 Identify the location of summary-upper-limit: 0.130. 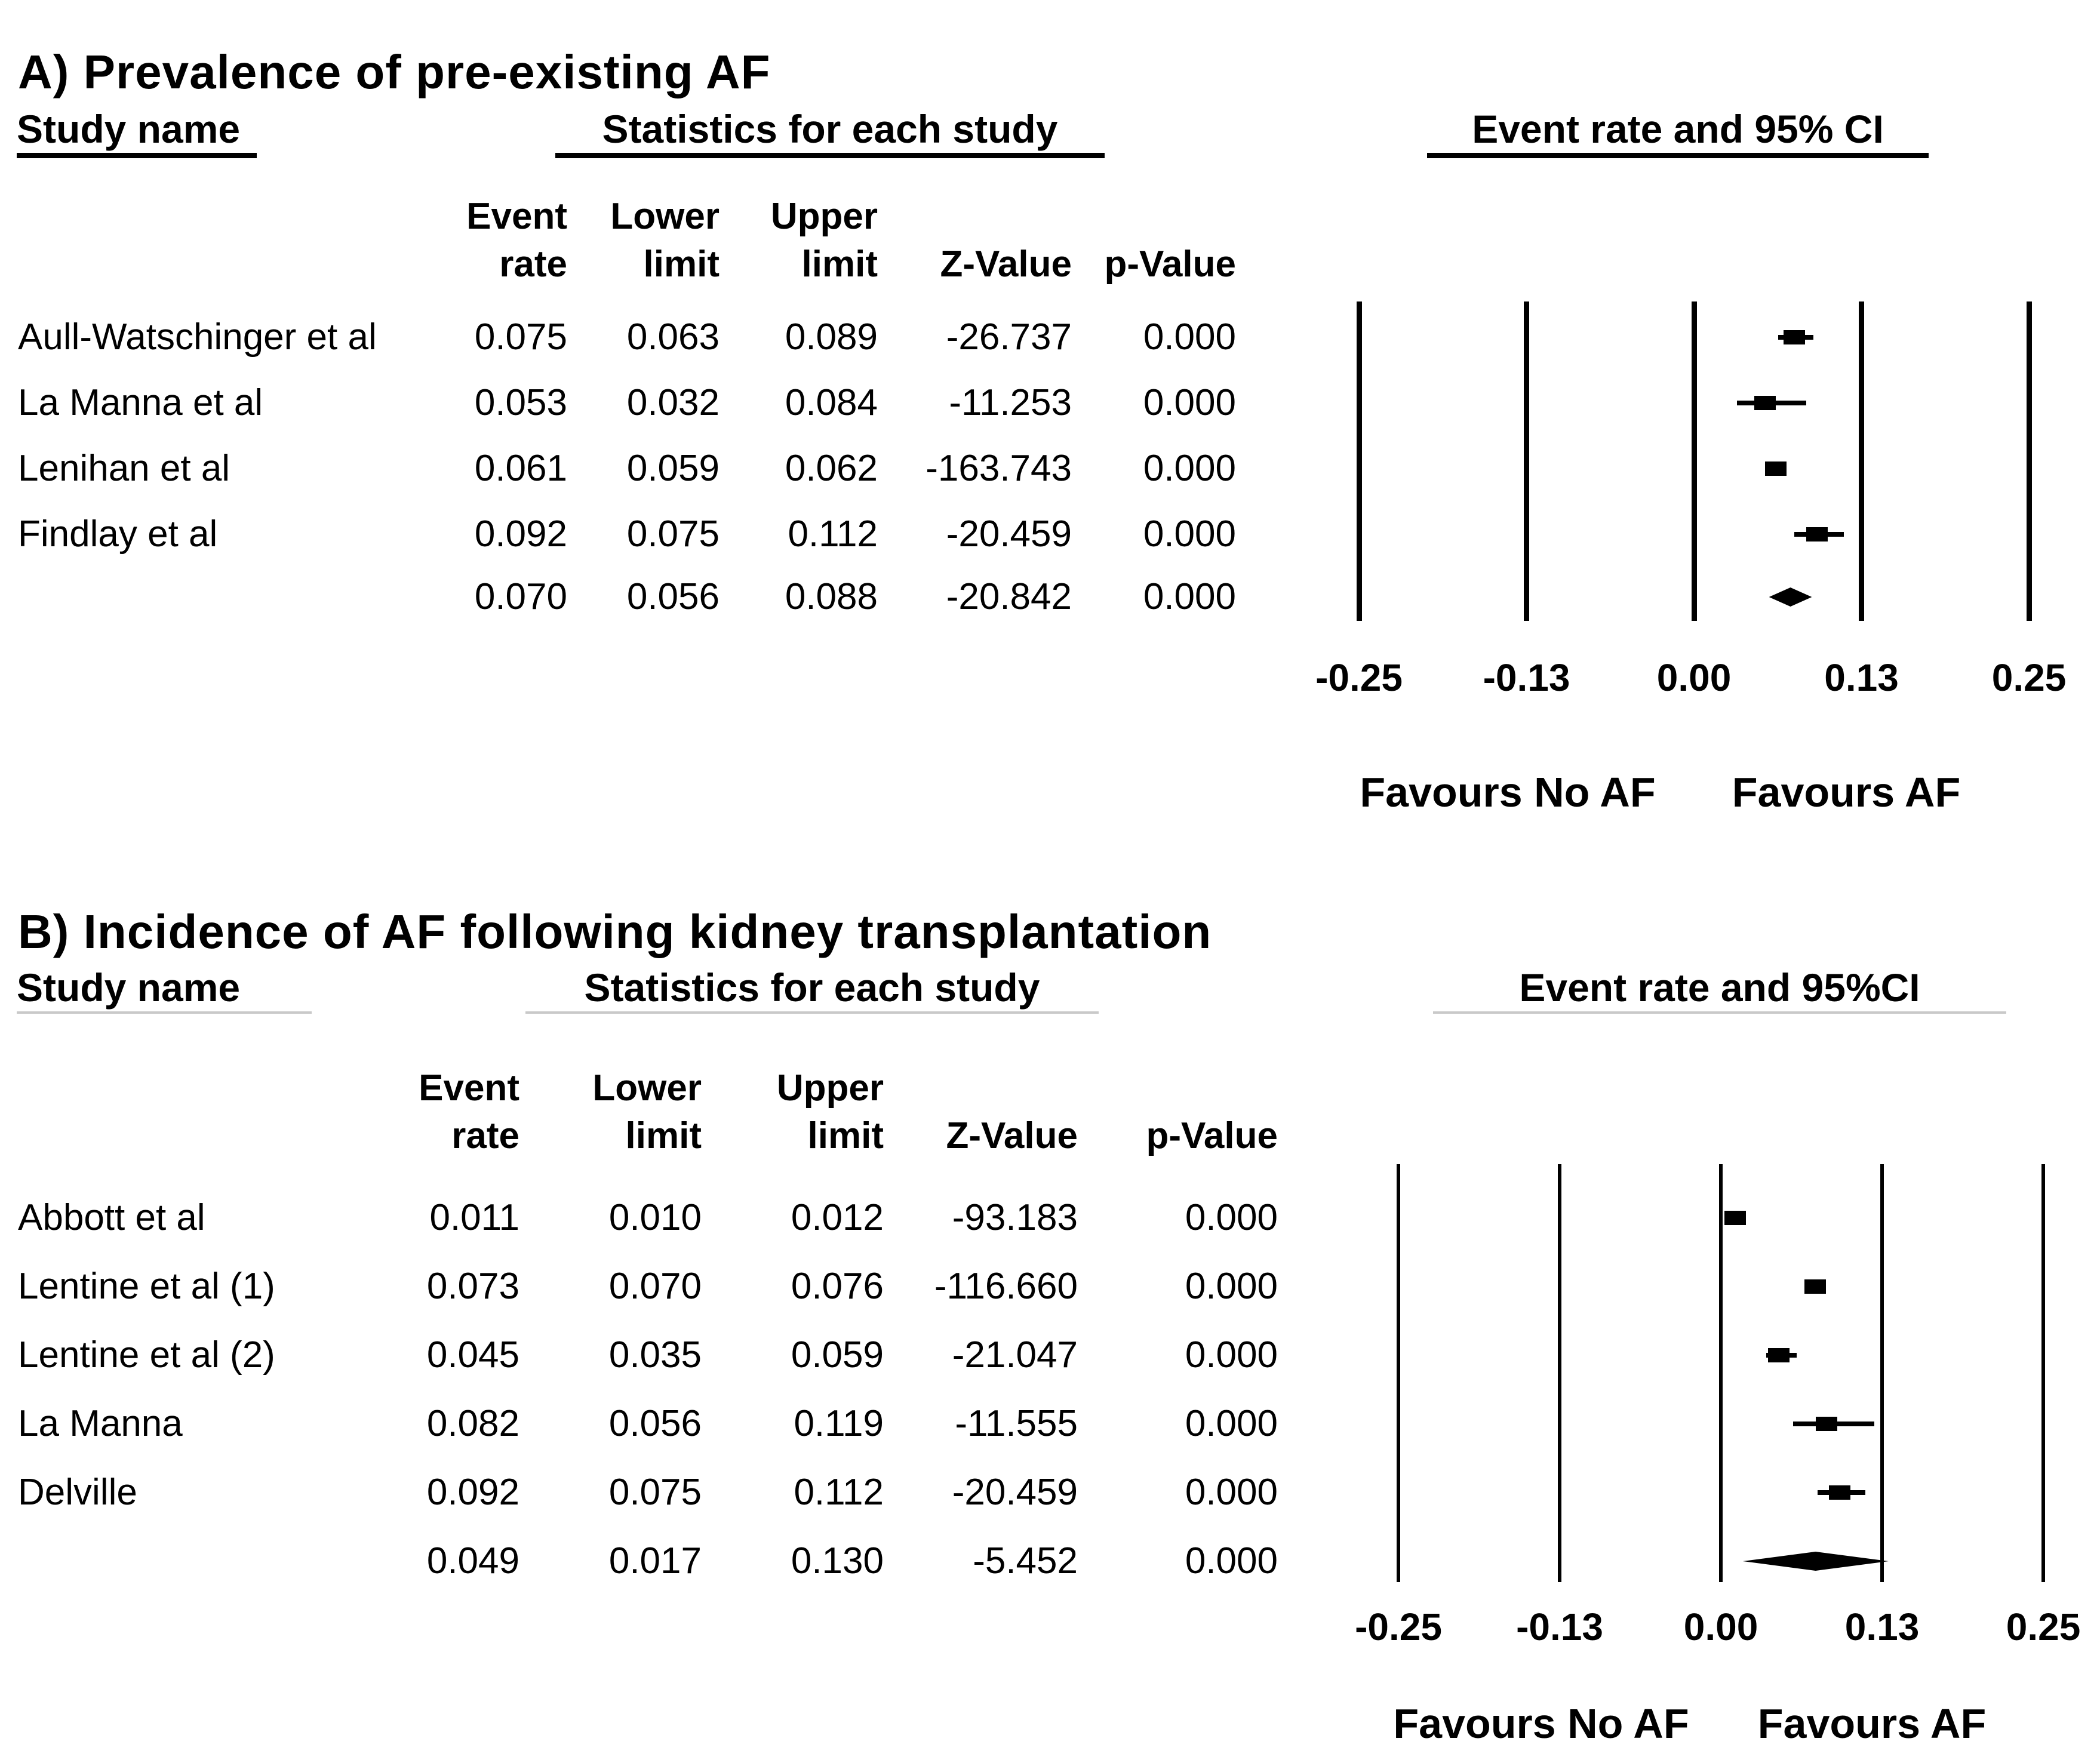
(837, 1561).